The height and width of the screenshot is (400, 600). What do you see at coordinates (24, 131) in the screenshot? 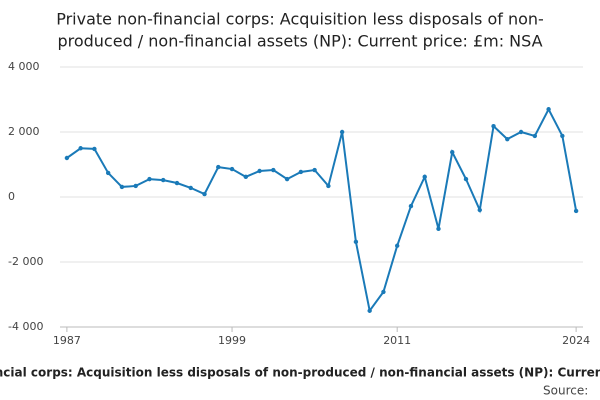
I see `y-tick-label: 2 000` at bounding box center [24, 131].